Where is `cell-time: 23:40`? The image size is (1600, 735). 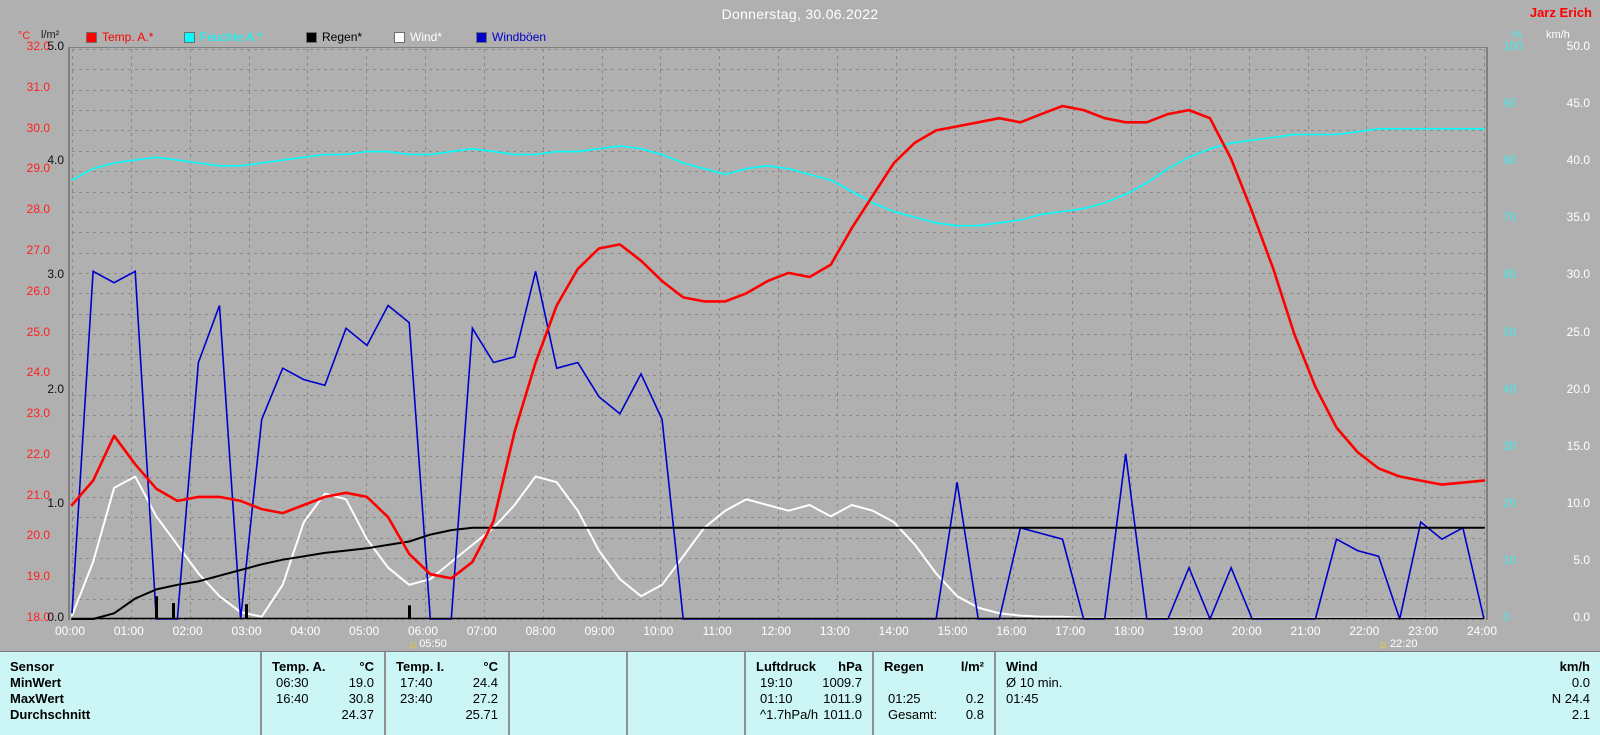 cell-time: 23:40 is located at coordinates (416, 698).